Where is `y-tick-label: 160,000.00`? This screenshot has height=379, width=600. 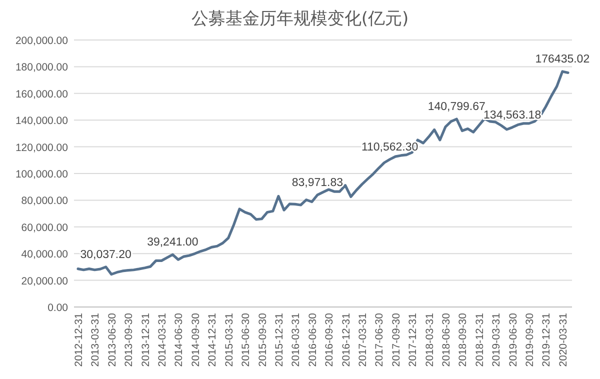
y-tick-label: 160,000.00 is located at coordinates (41, 94).